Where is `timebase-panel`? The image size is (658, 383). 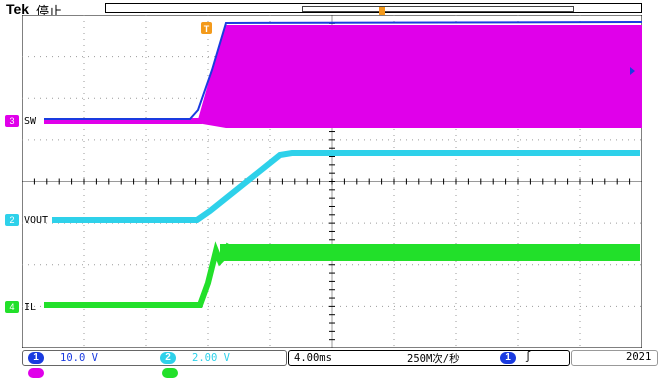
timebase-panel is located at coordinates (429, 358).